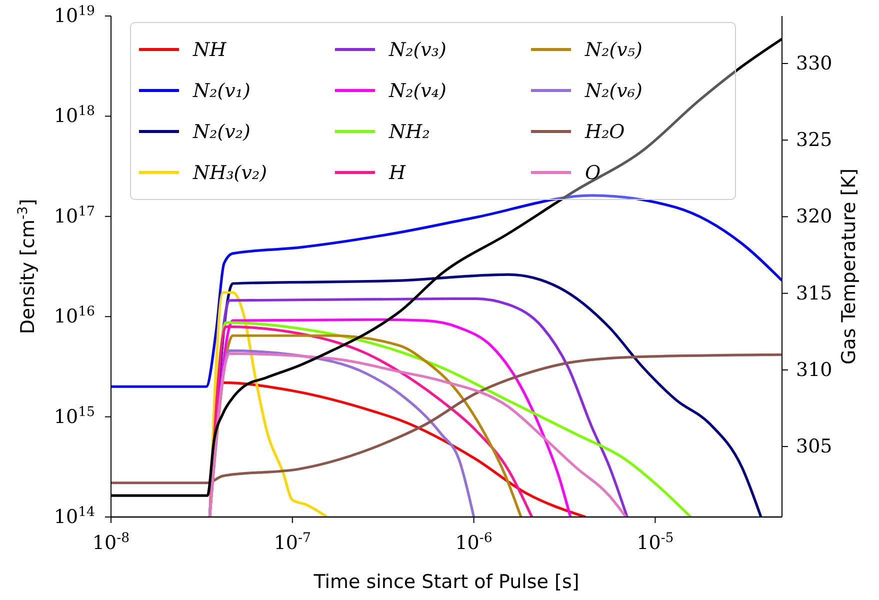 This screenshot has width=879, height=600. What do you see at coordinates (473, 542) in the screenshot?
I see `x-tick-label: 10$^{-6}$` at bounding box center [473, 542].